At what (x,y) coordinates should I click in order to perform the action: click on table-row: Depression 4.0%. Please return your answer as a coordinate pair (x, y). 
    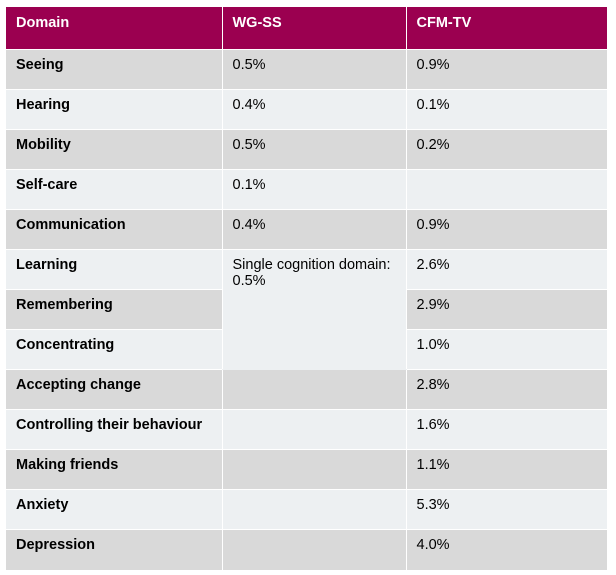
    Looking at the image, I should click on (306, 550).